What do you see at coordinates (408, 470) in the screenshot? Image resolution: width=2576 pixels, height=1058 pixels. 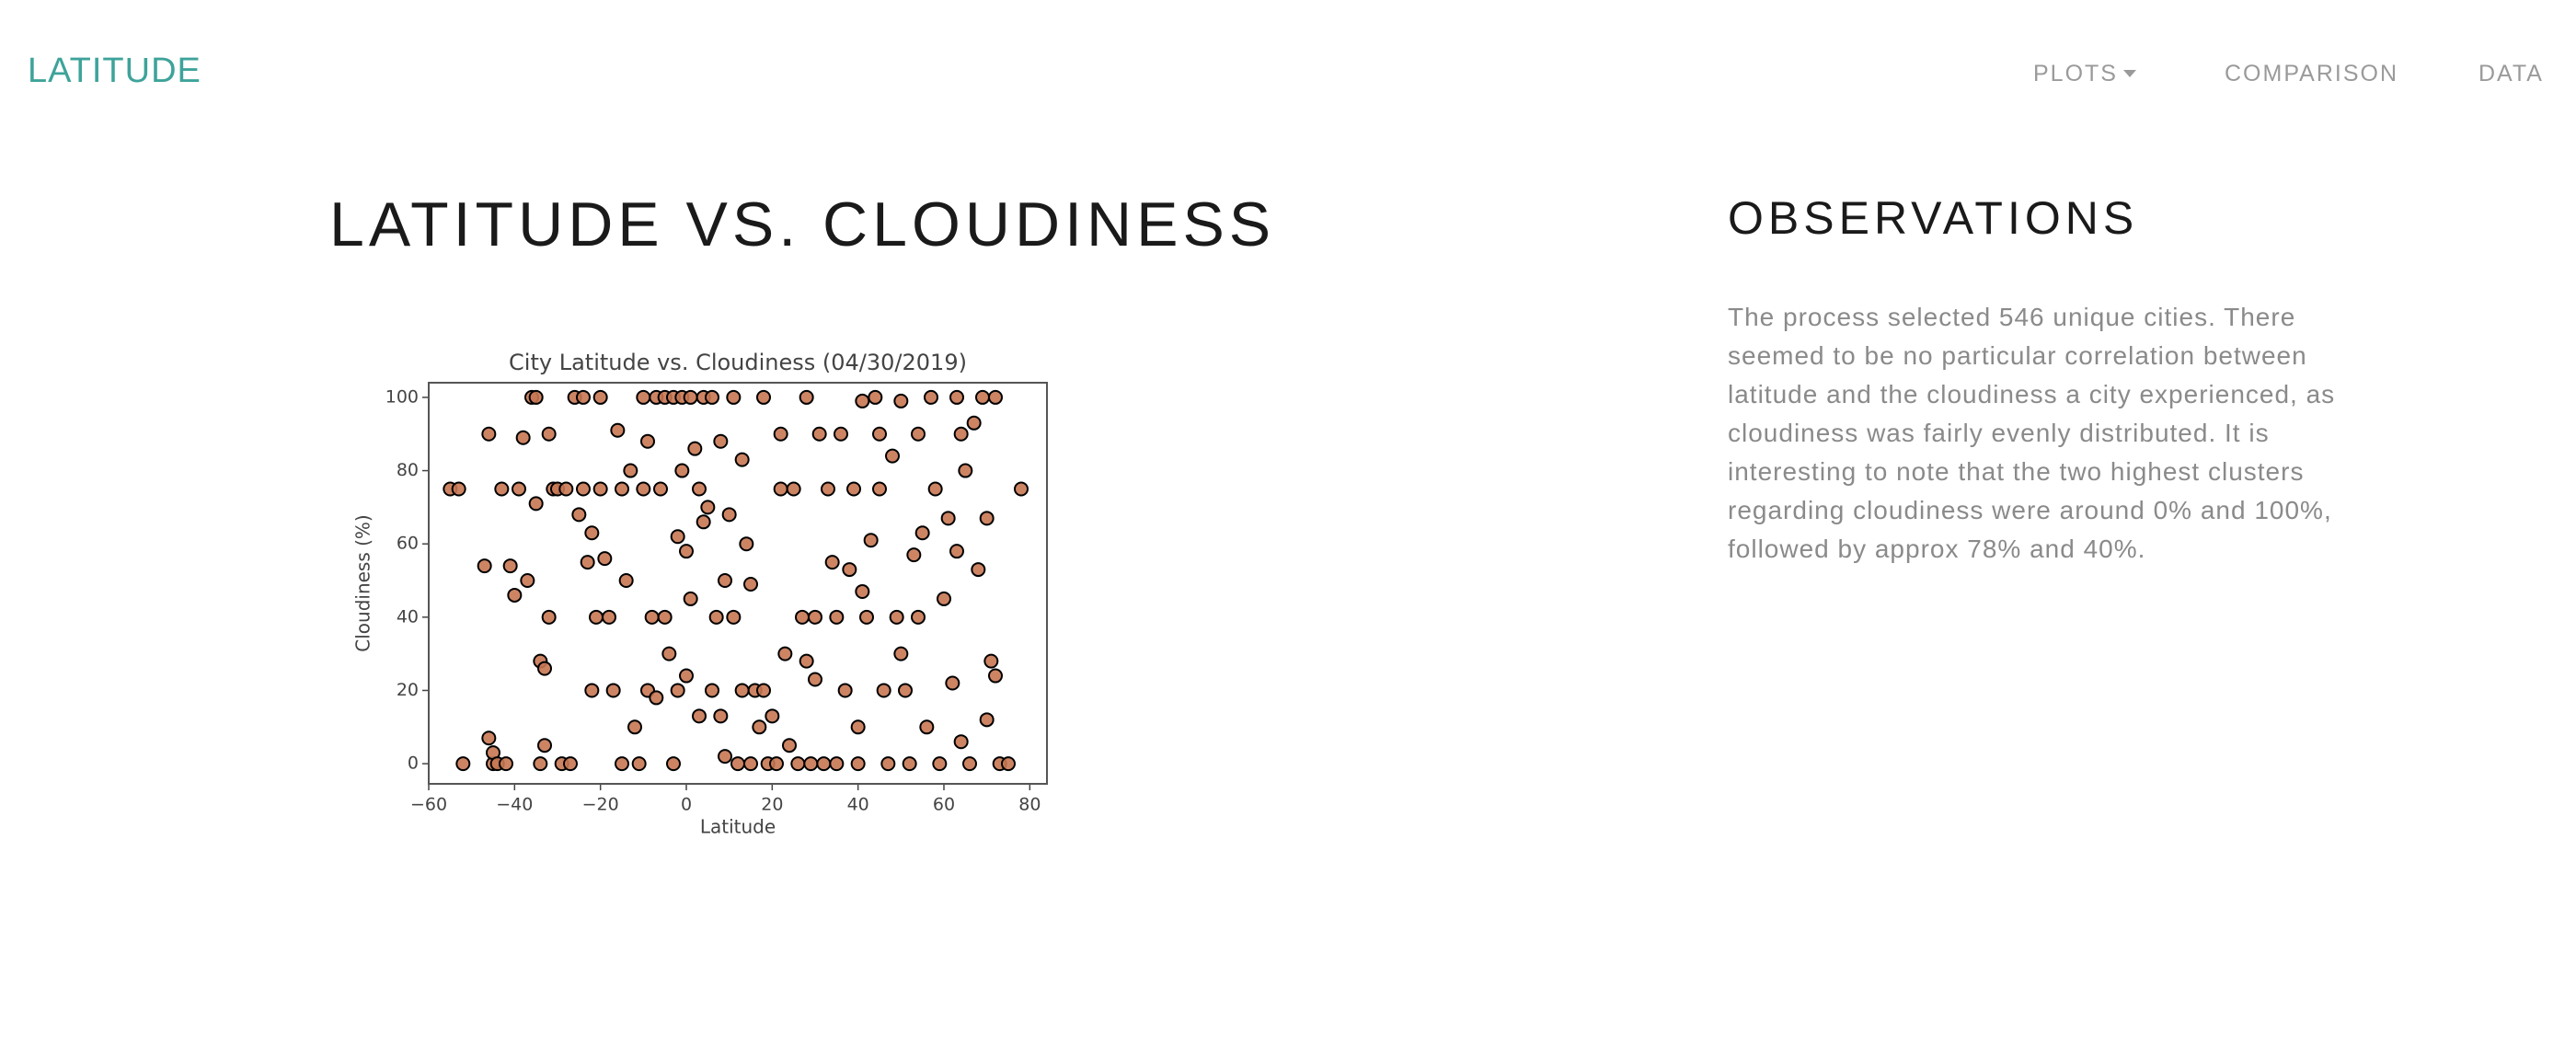 I see `y-tick-label: 80` at bounding box center [408, 470].